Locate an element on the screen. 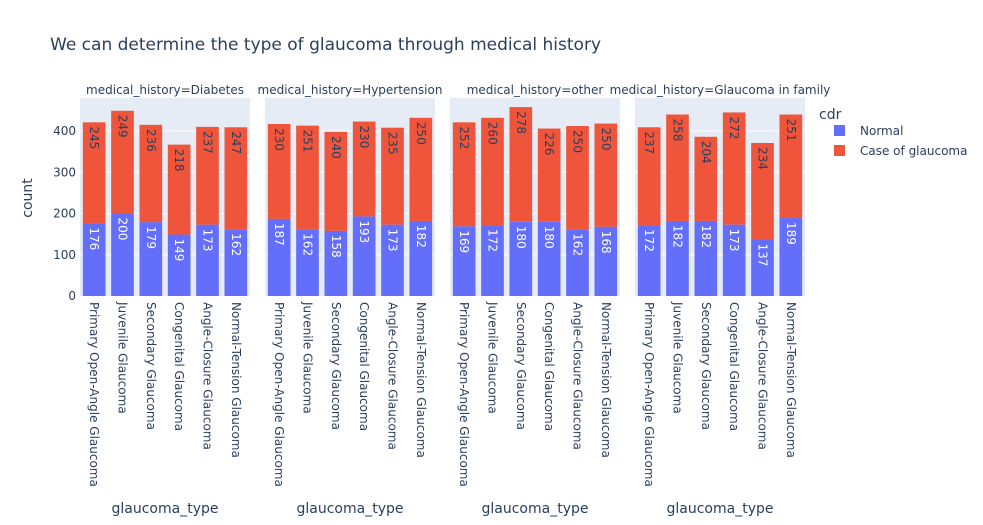 The height and width of the screenshot is (525, 983). facet-title: medical_history=Glaucoma in family is located at coordinates (720, 90).